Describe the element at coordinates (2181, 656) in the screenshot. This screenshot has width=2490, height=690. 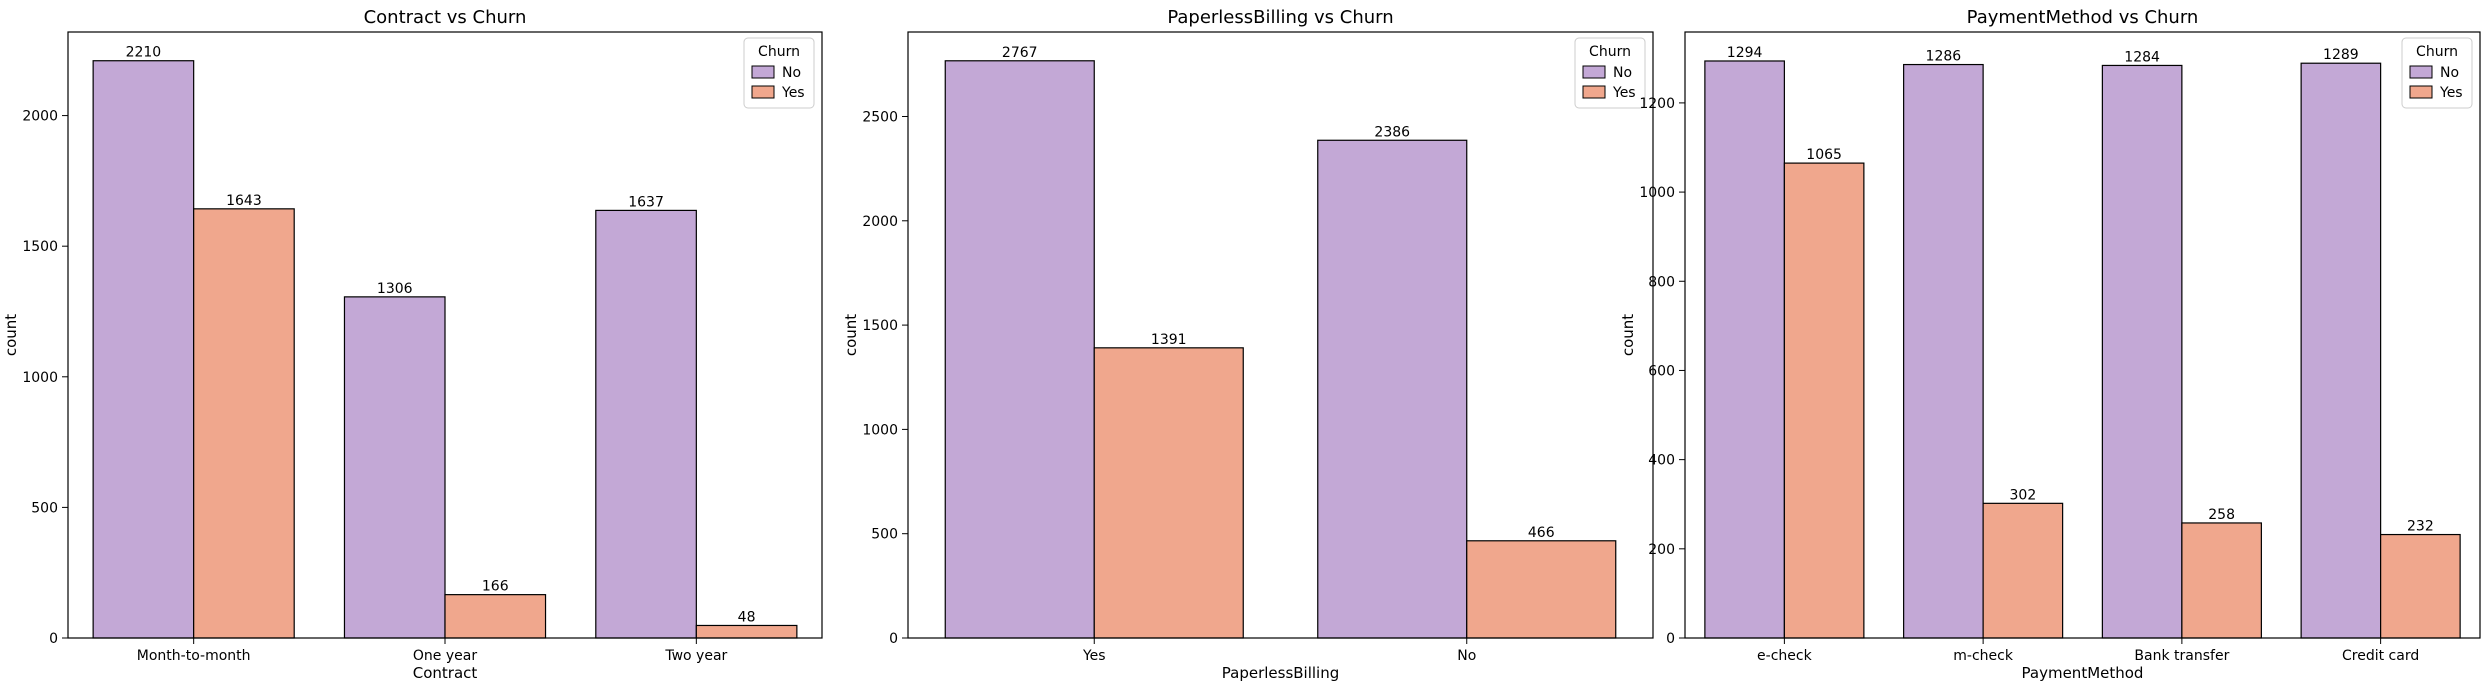
I see `x-tick-label: Bank transfer` at that location.